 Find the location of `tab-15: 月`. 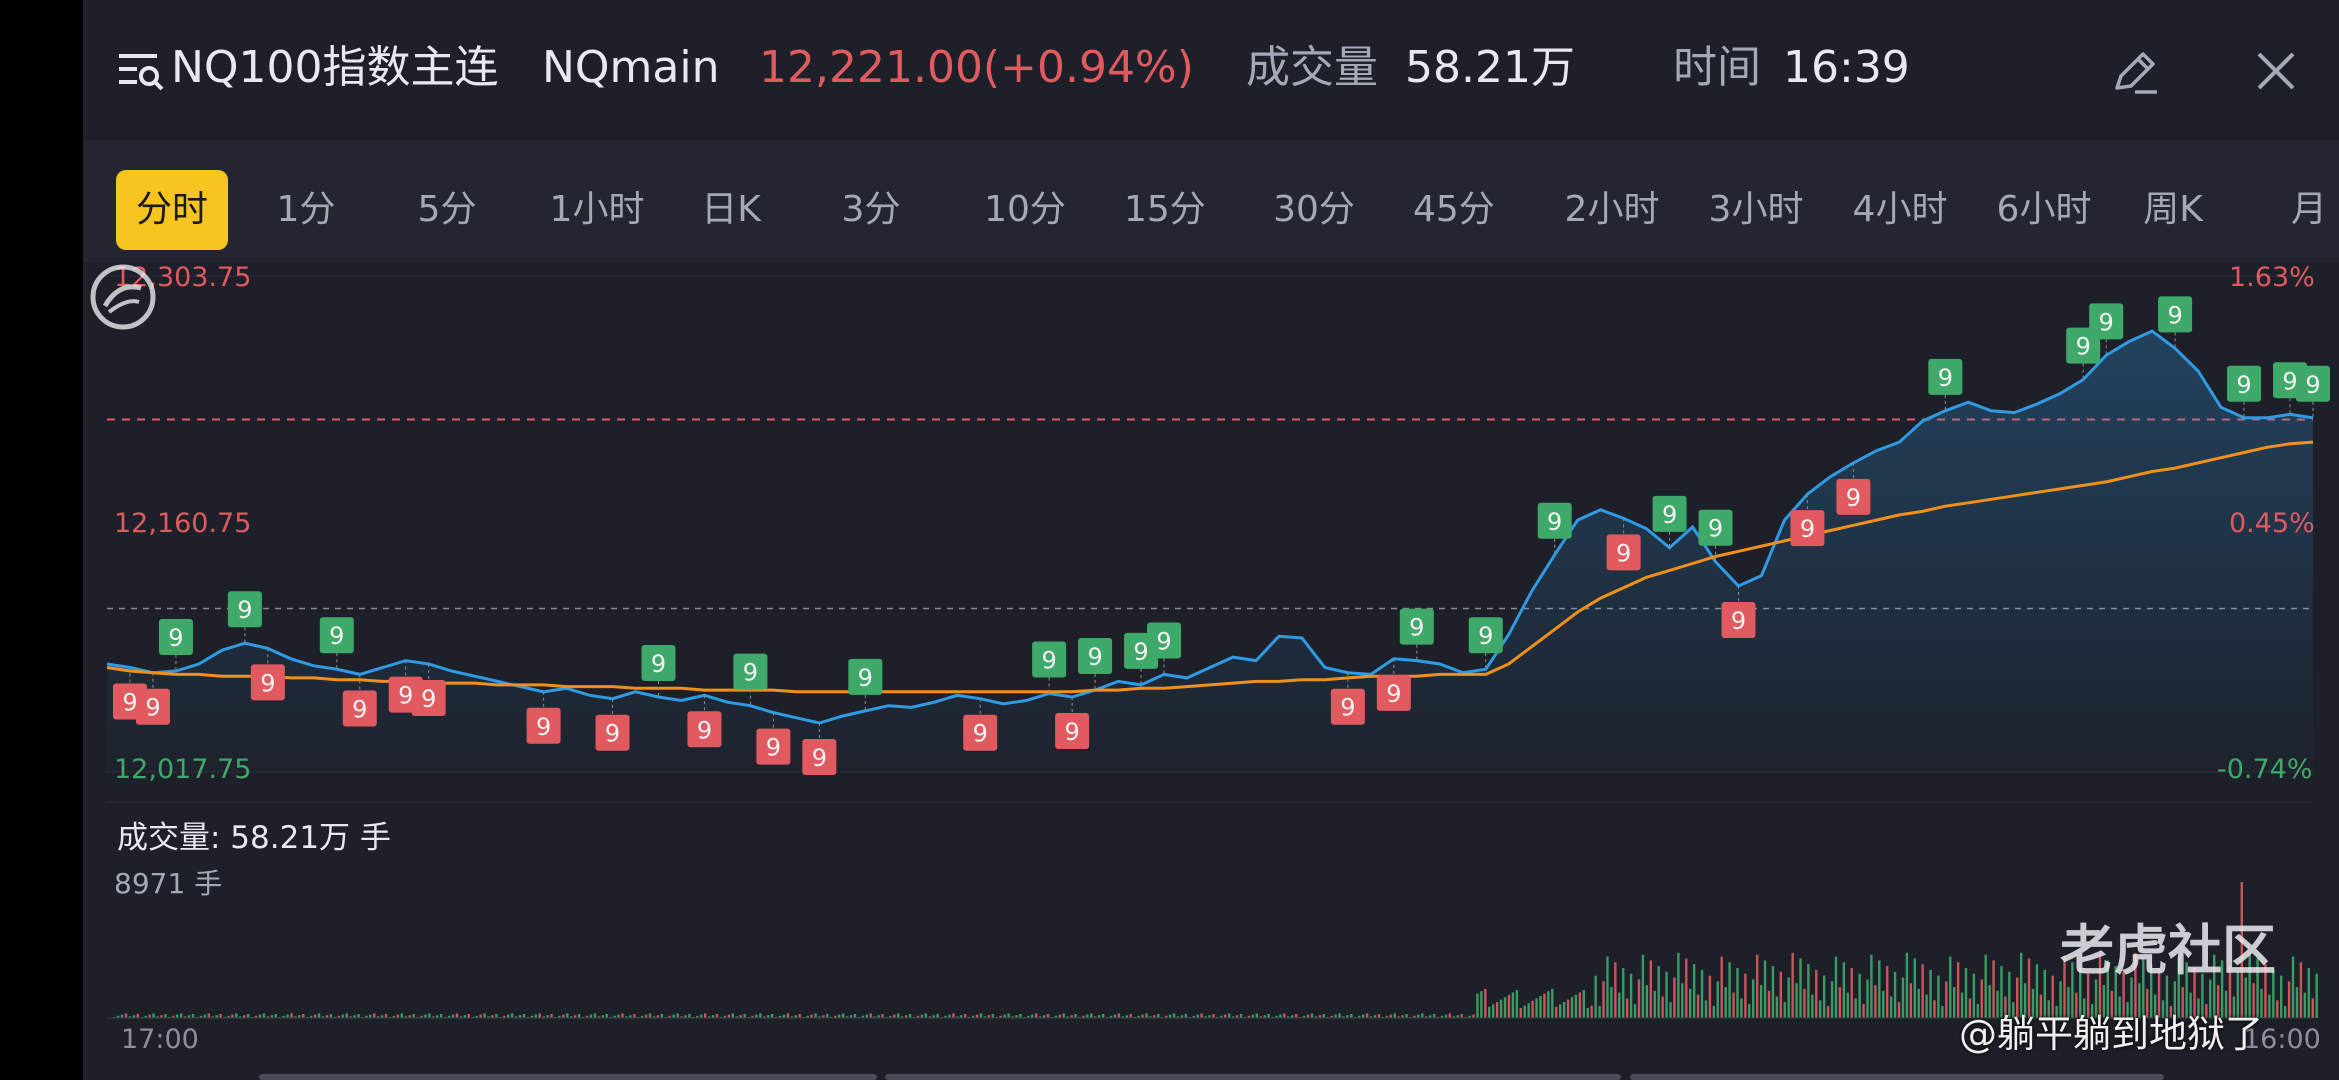

tab-15: 月 is located at coordinates (2308, 209).